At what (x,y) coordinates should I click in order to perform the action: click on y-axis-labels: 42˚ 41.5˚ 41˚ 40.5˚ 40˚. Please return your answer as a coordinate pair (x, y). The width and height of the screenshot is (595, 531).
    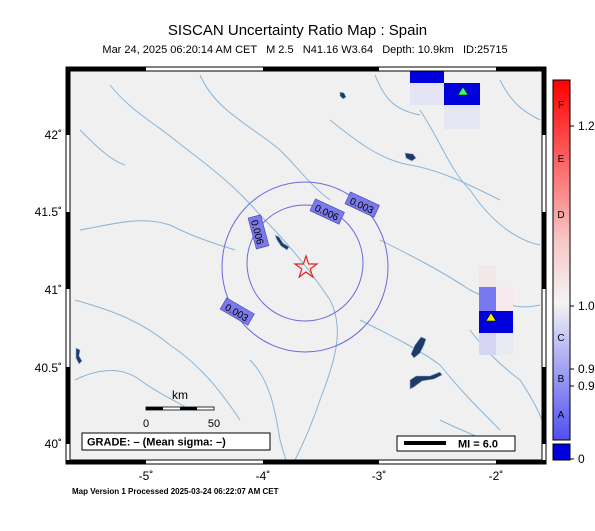
    Looking at the image, I should click on (48, 289).